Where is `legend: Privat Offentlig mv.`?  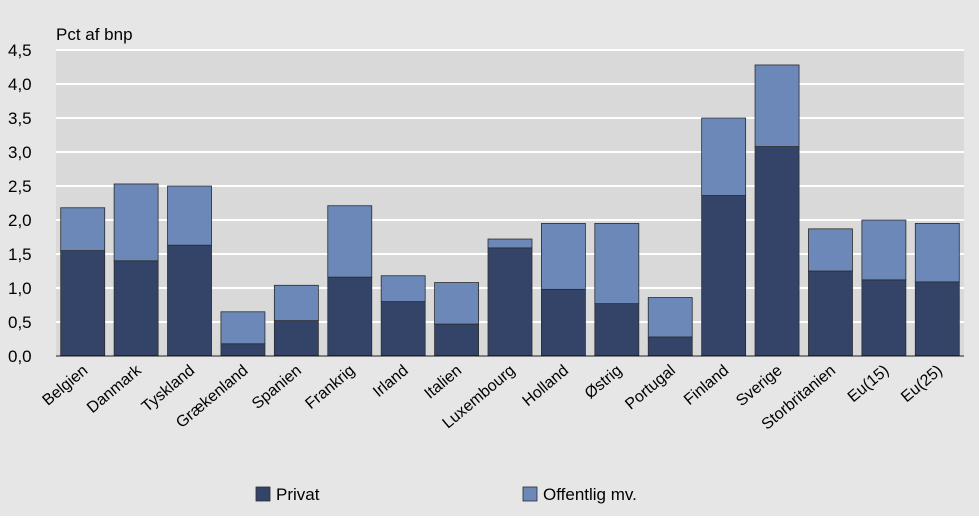 legend: Privat Offentlig mv. is located at coordinates (446, 494).